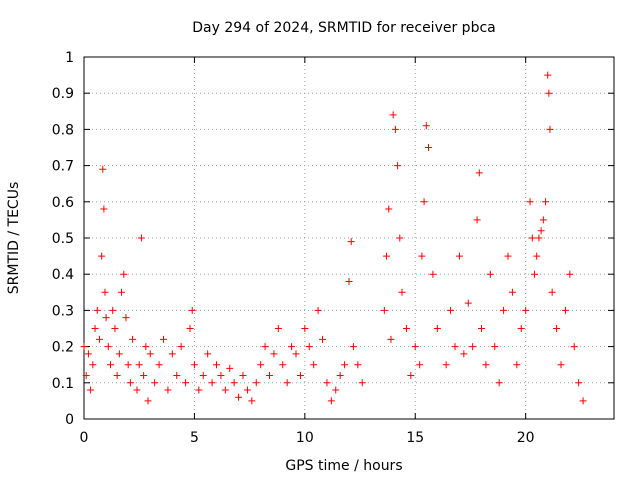 The height and width of the screenshot is (480, 640). What do you see at coordinates (63, 275) in the screenshot?
I see `y-tick-label: 0.4` at bounding box center [63, 275].